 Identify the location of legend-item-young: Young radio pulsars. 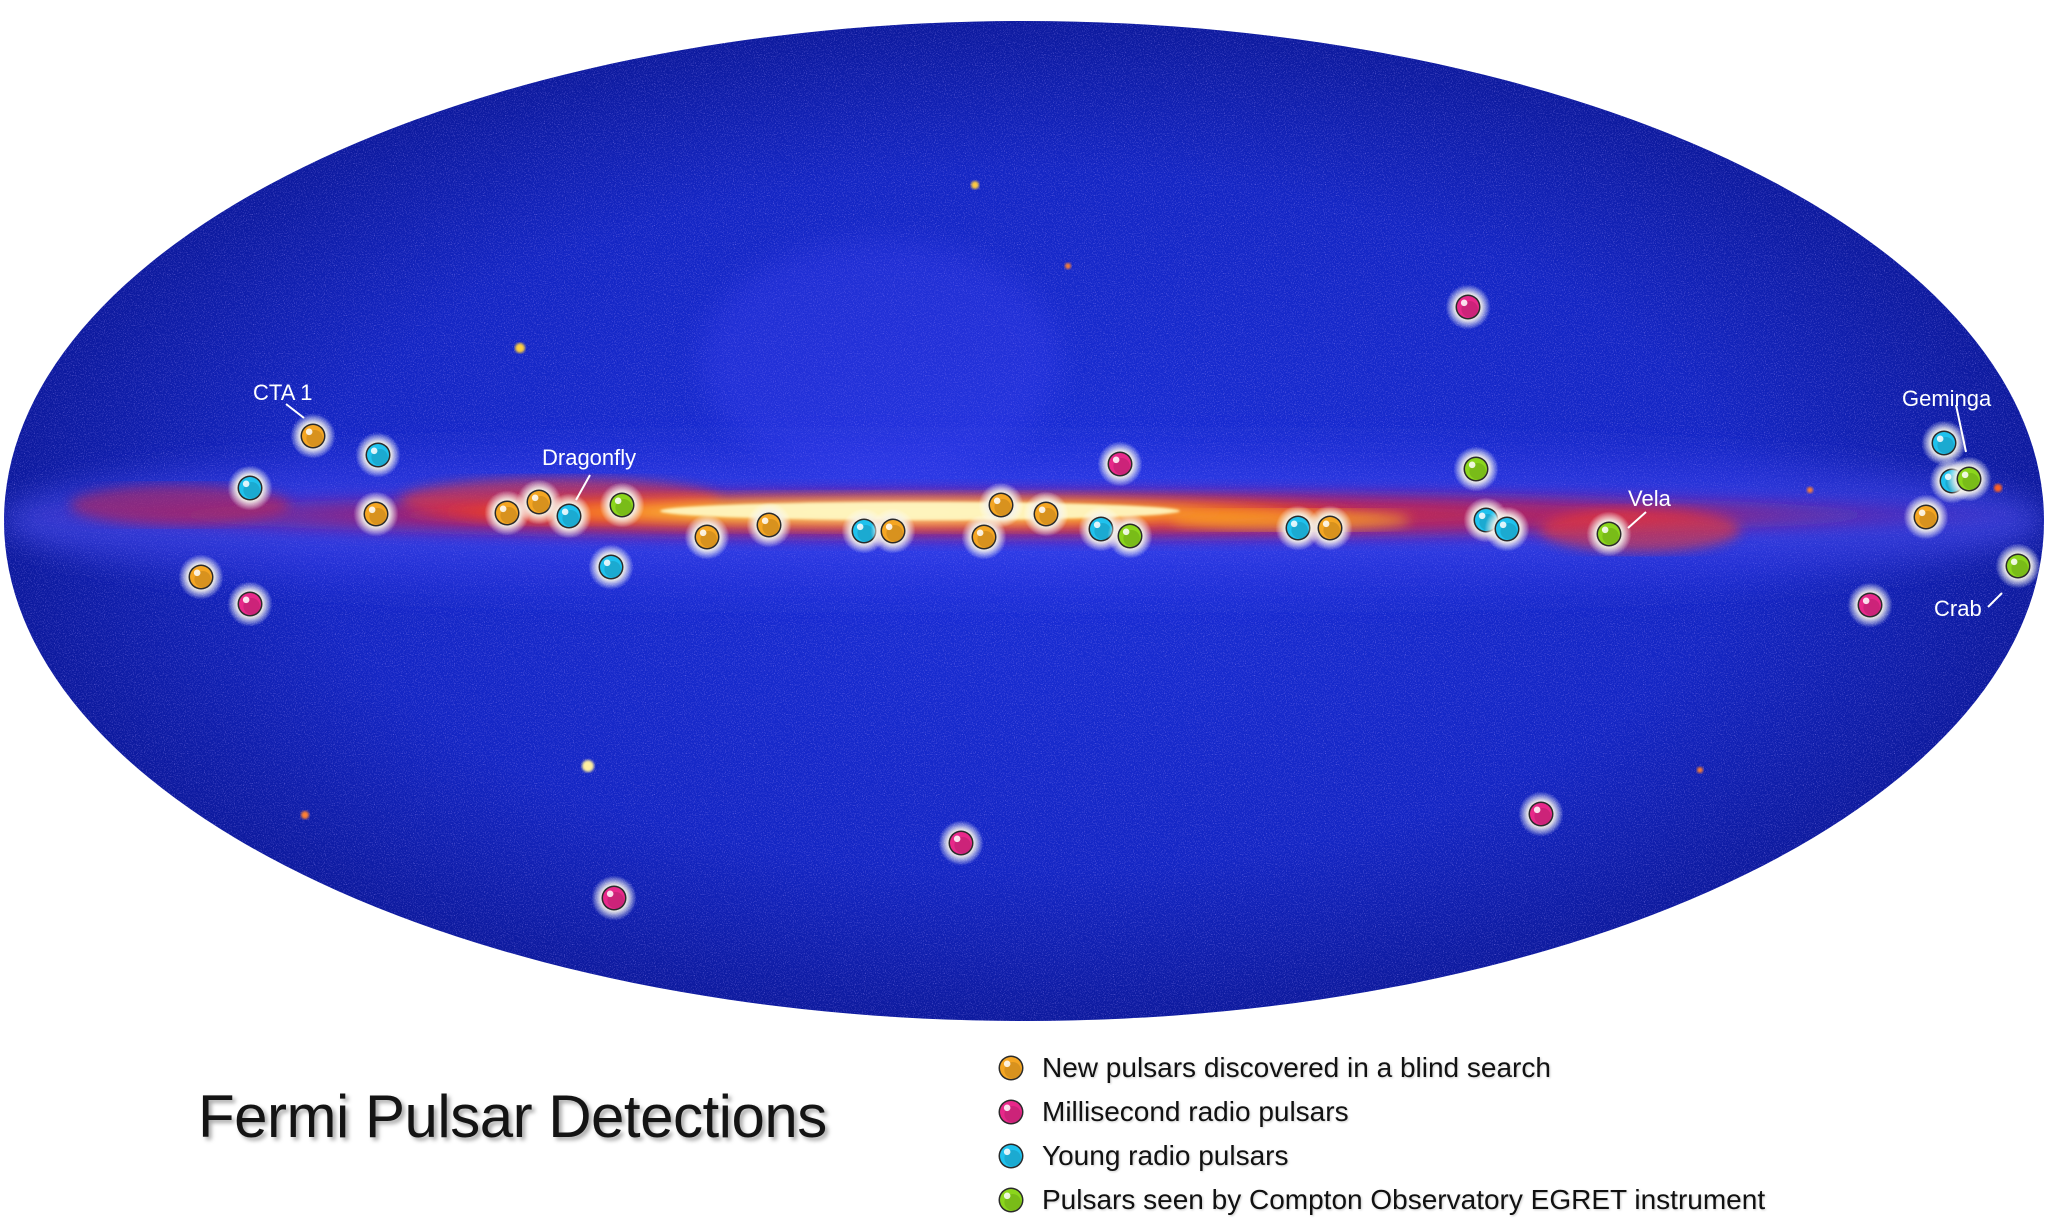
(1380, 1156).